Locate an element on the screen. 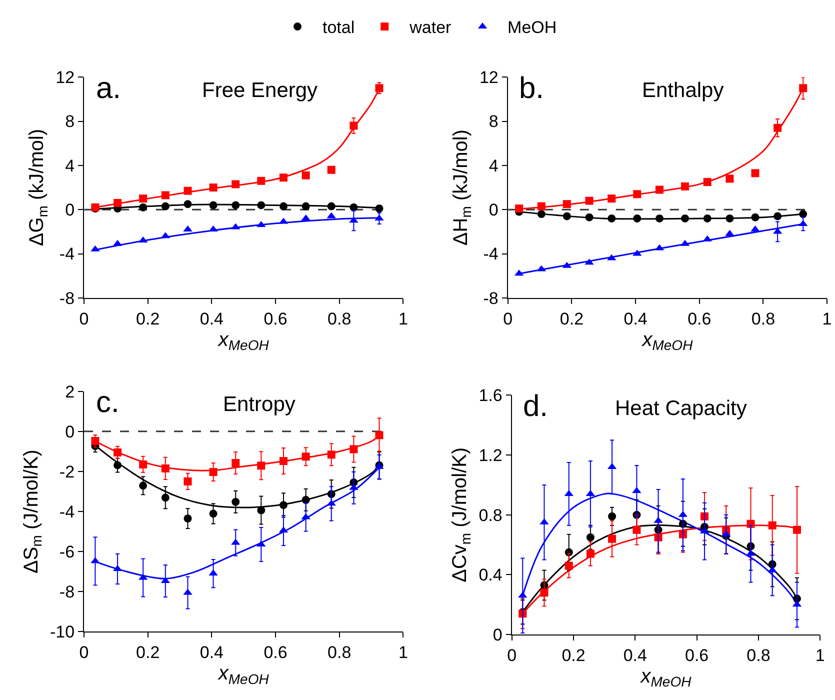 This screenshot has width=835, height=700. annotation: b. is located at coordinates (531, 88).